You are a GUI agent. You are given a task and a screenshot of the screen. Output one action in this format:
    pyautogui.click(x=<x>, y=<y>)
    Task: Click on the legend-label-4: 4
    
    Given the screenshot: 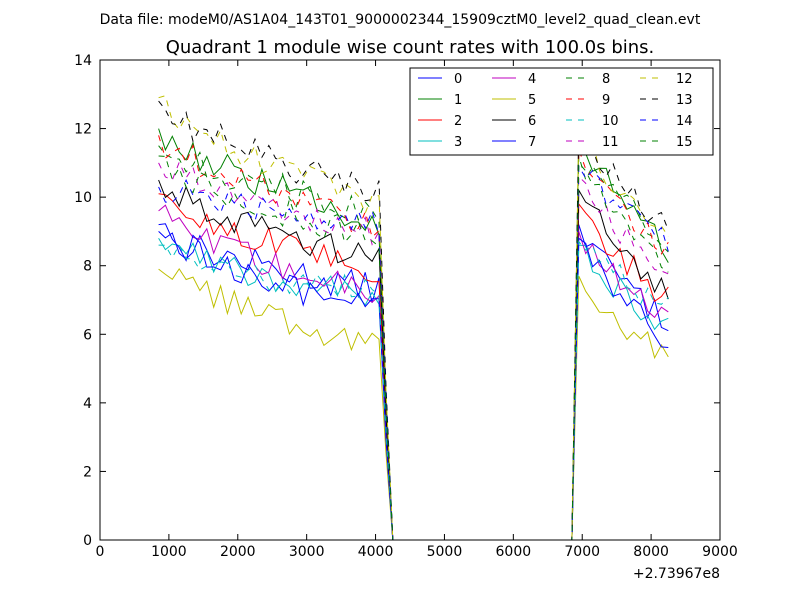 What is the action you would take?
    pyautogui.click(x=532, y=79)
    